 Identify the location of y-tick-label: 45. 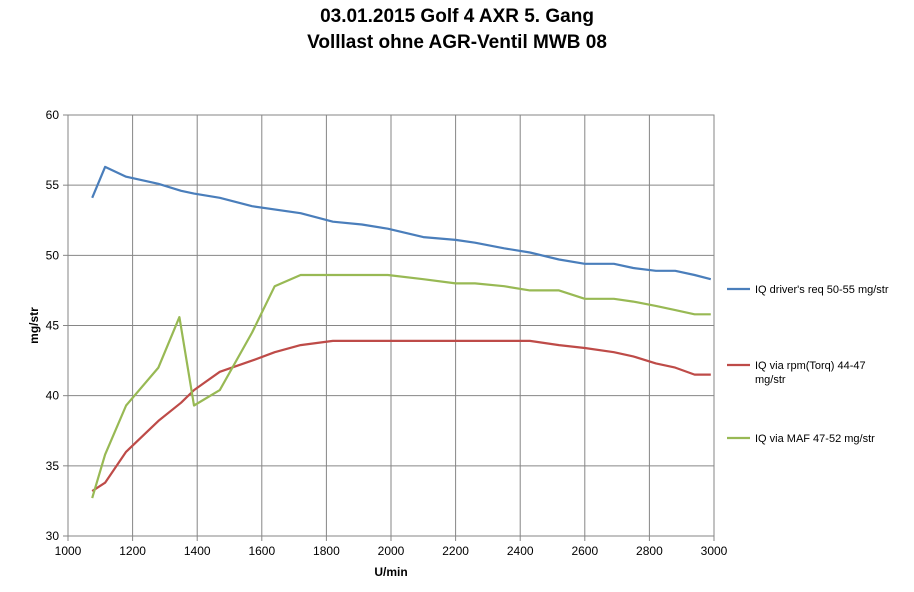
(53, 326).